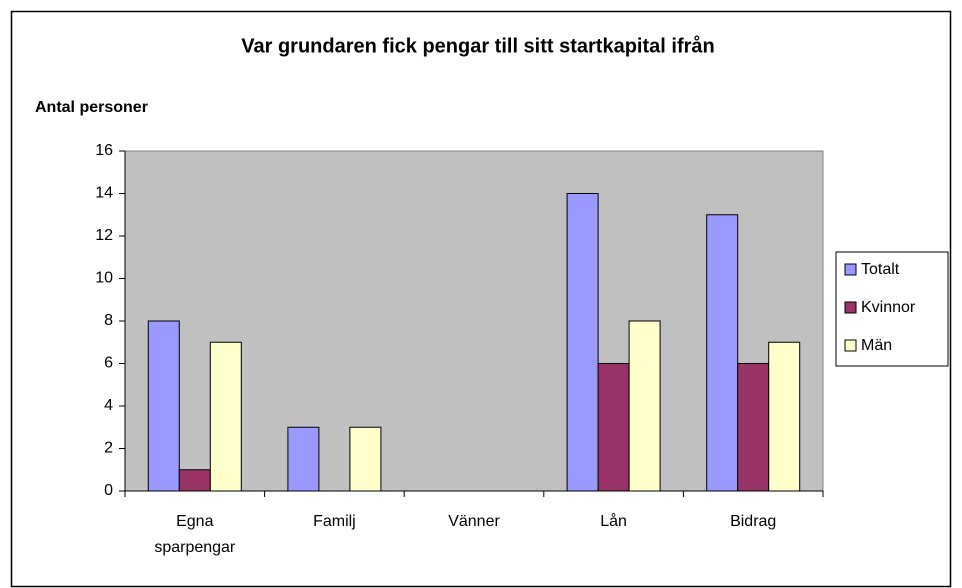  I want to click on legend-label: Kvinnor, so click(888, 307).